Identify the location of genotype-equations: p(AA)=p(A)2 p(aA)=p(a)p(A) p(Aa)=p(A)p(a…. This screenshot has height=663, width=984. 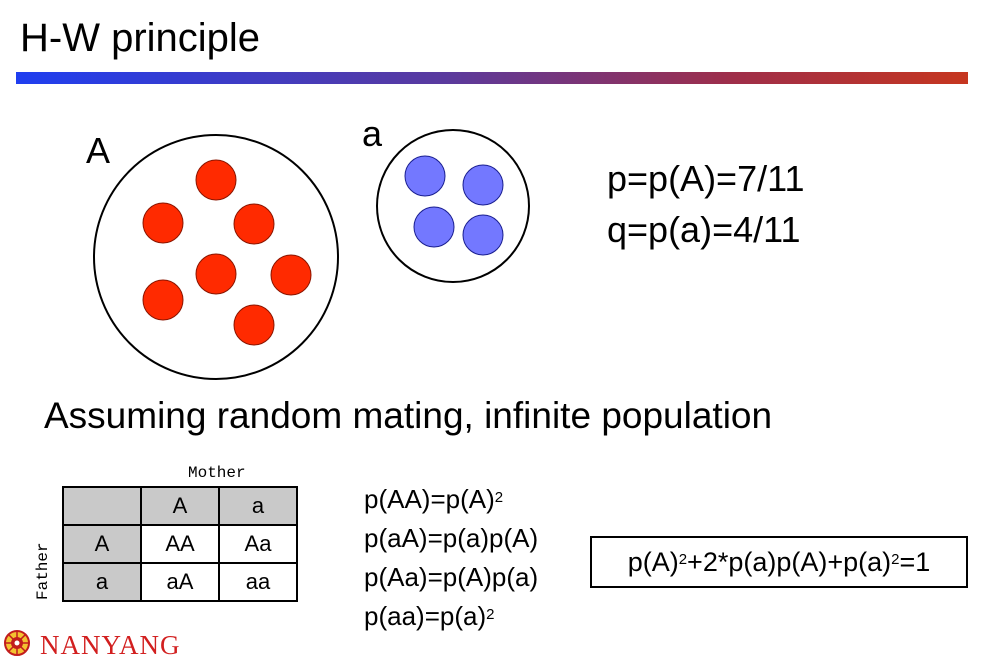
(451, 558).